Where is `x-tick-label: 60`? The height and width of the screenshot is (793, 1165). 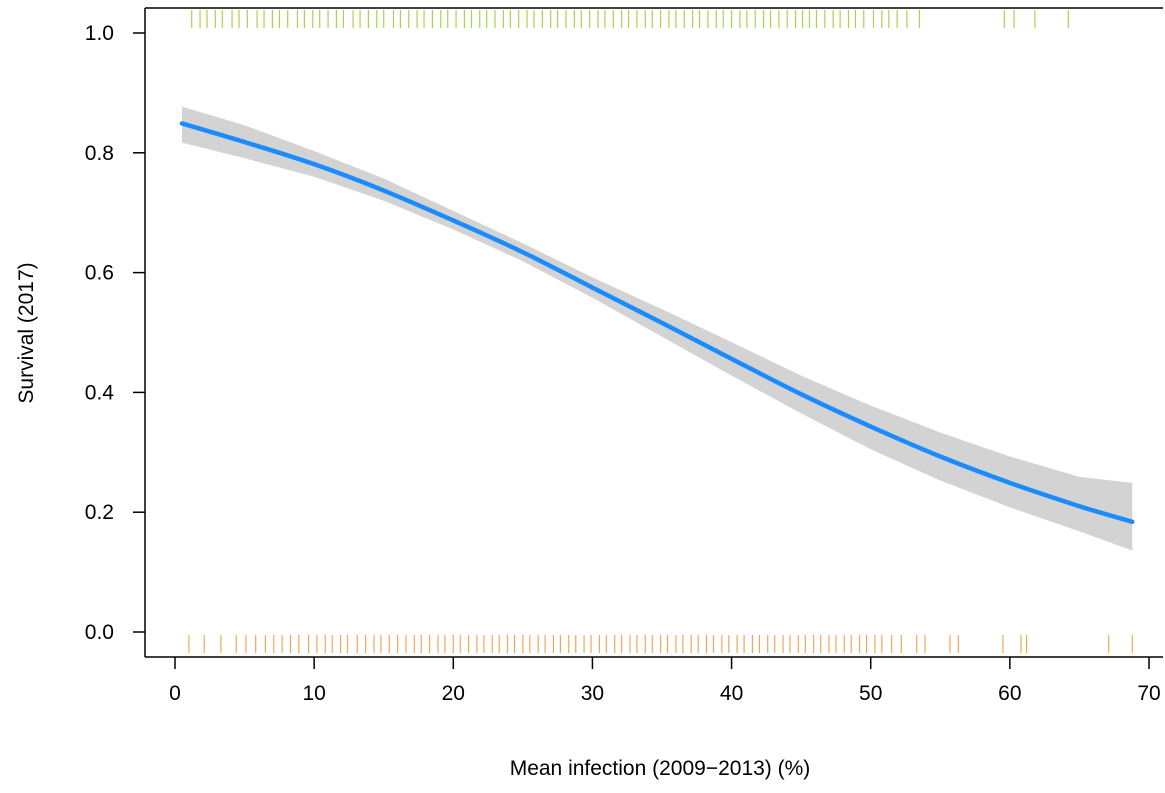 x-tick-label: 60 is located at coordinates (1009, 693).